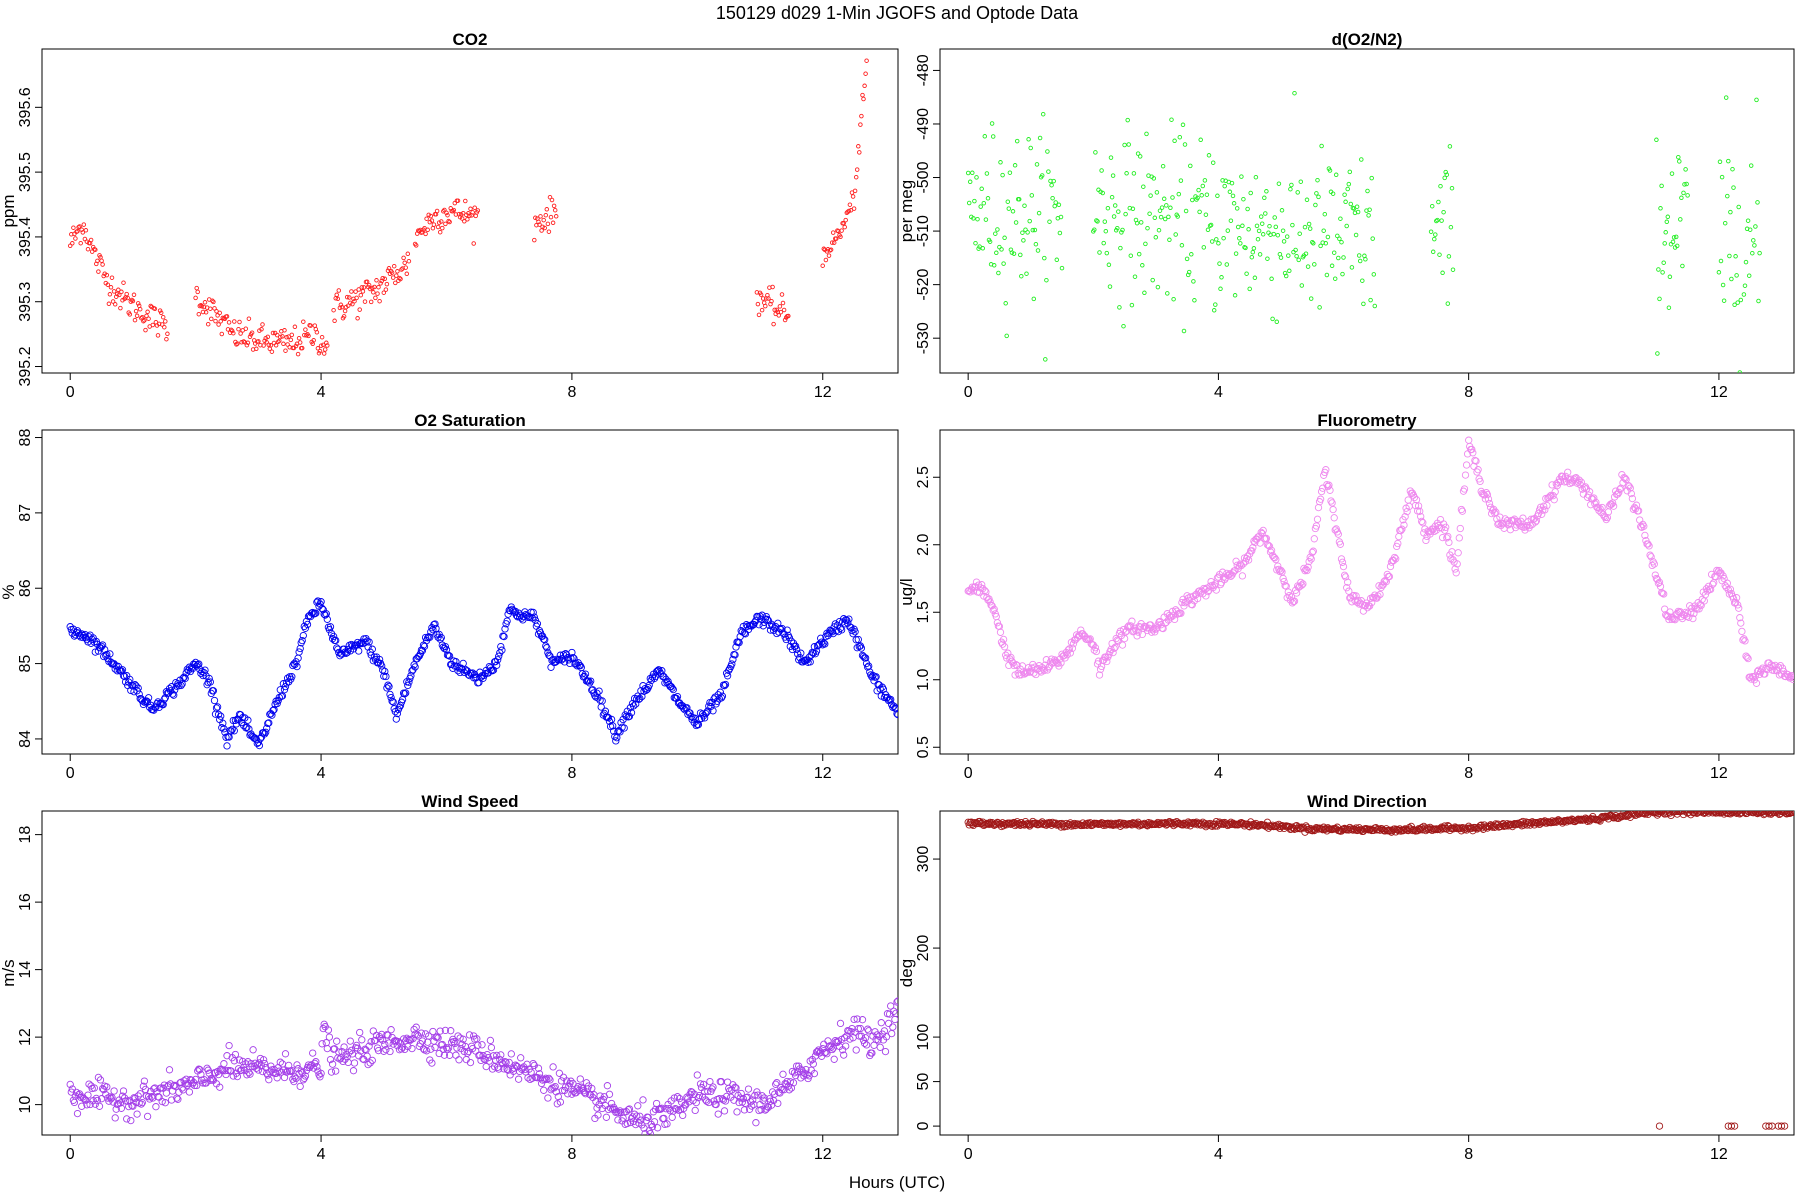 The height and width of the screenshot is (1200, 1800). What do you see at coordinates (25, 902) in the screenshot?
I see `y-tick-label: 16` at bounding box center [25, 902].